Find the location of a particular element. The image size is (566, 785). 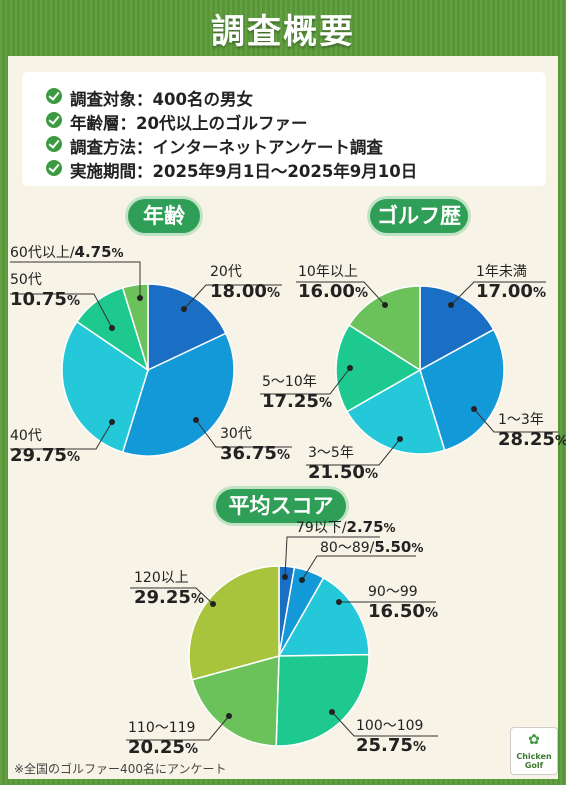

slice-label: 80〜89/5.50% is located at coordinates (371, 547).